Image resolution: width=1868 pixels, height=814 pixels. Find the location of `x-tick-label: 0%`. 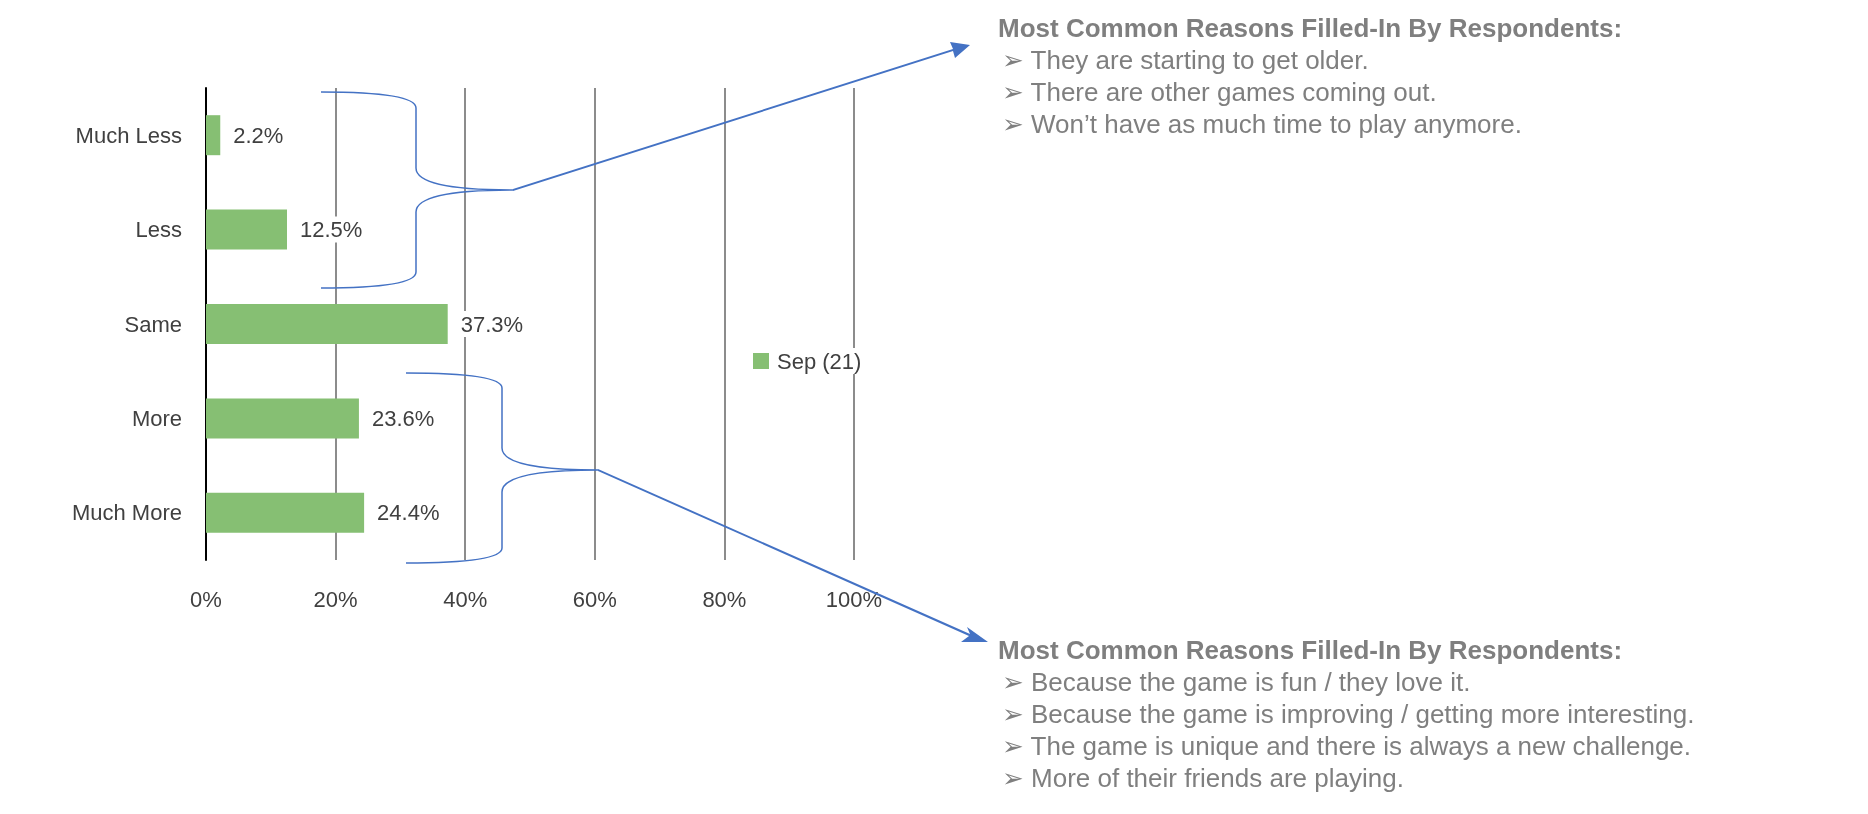

x-tick-label: 0% is located at coordinates (206, 599).